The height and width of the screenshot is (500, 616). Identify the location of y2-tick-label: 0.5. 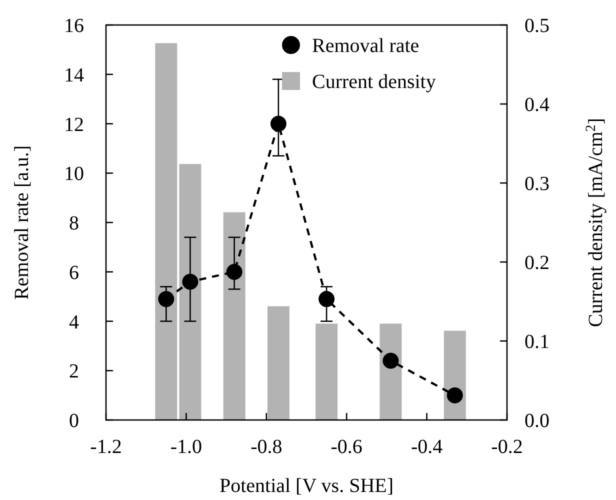
(537, 26).